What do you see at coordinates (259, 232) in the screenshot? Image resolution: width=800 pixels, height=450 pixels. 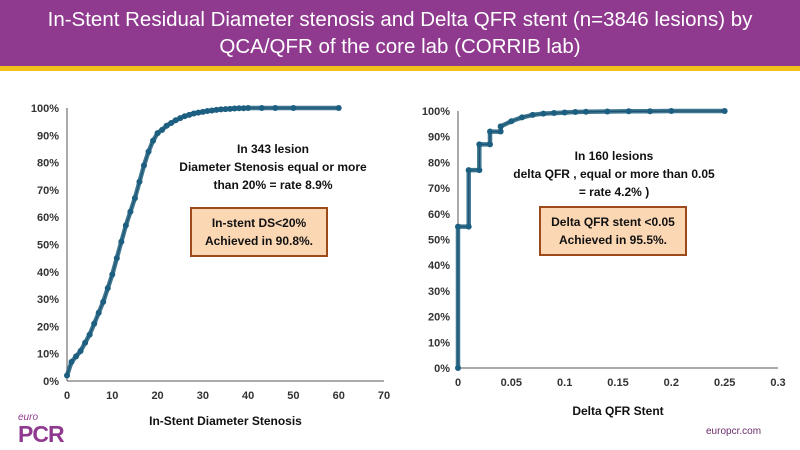 I see `chart1-callout-box` at bounding box center [259, 232].